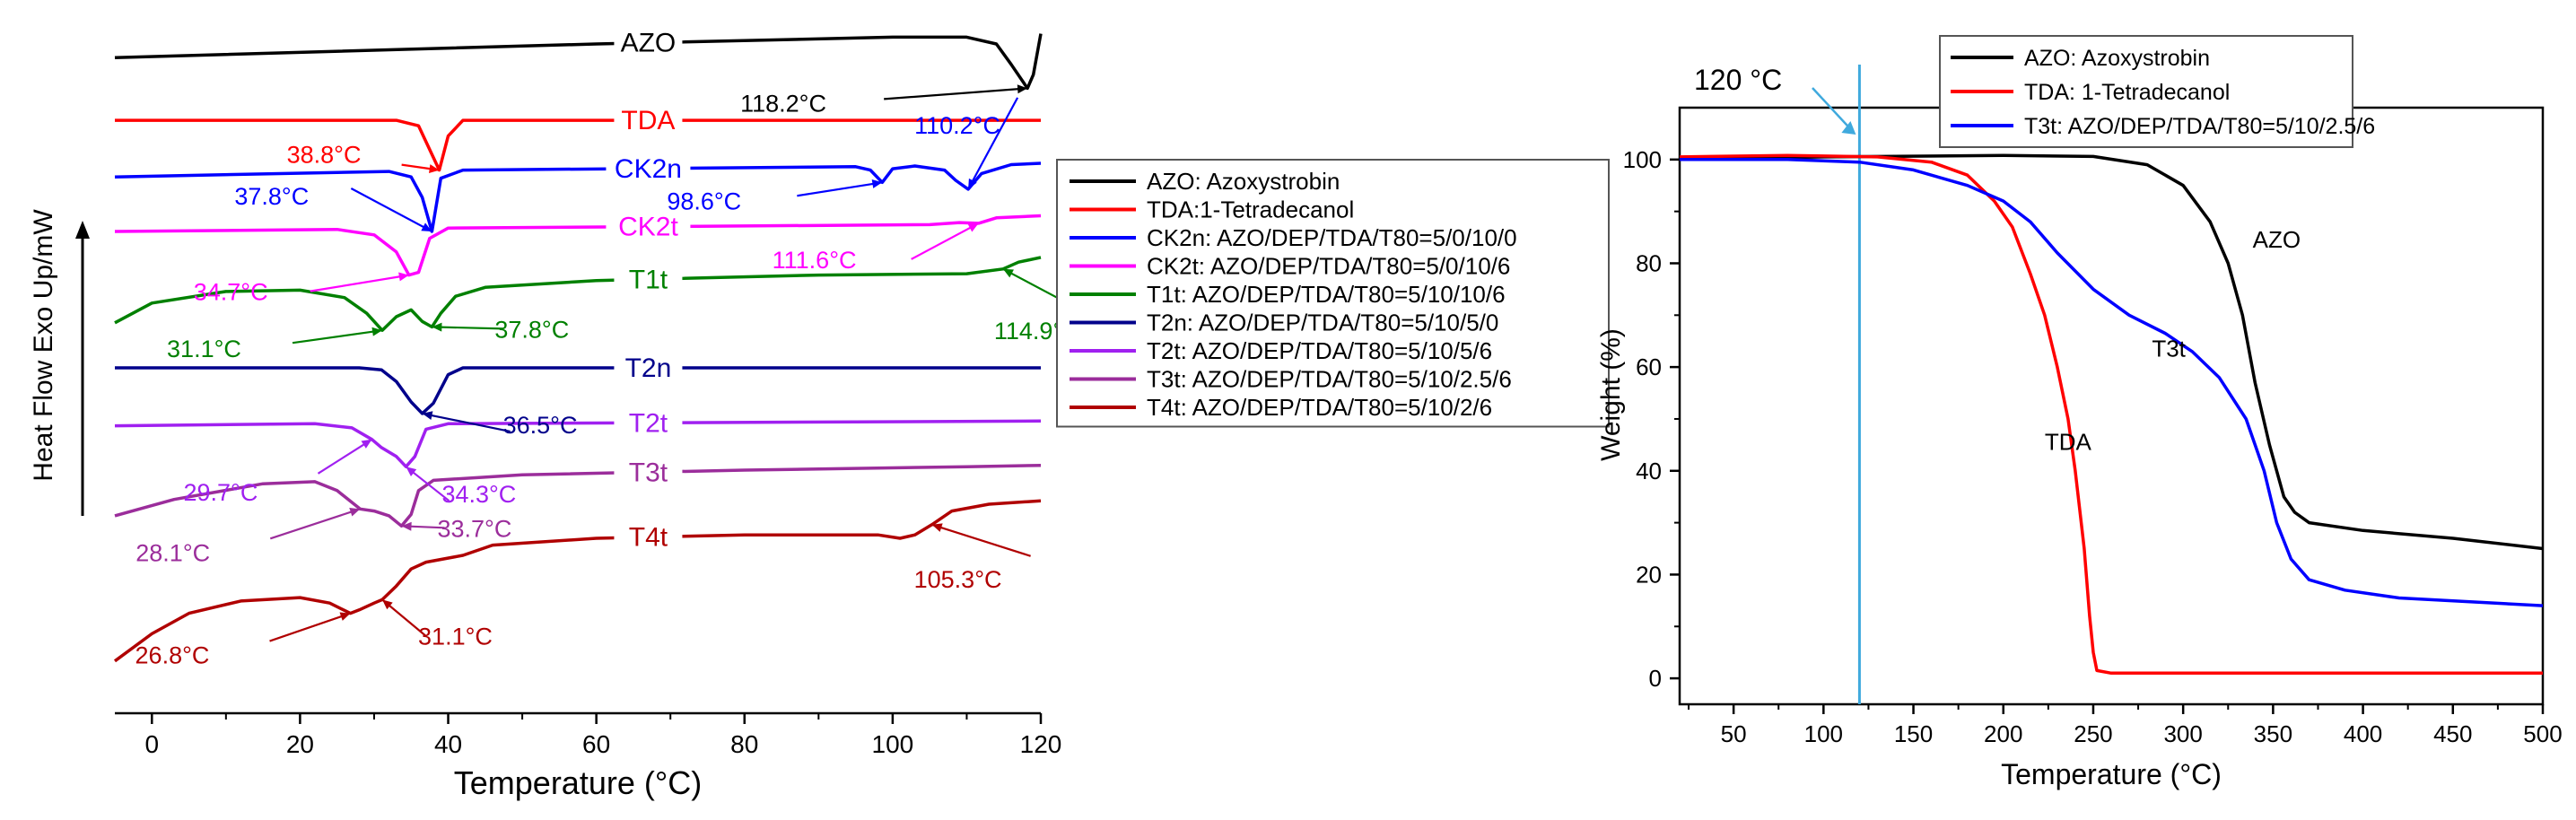 The image size is (2576, 820). What do you see at coordinates (1611, 394) in the screenshot?
I see `tga-y-axis-title: Weight (%)` at bounding box center [1611, 394].